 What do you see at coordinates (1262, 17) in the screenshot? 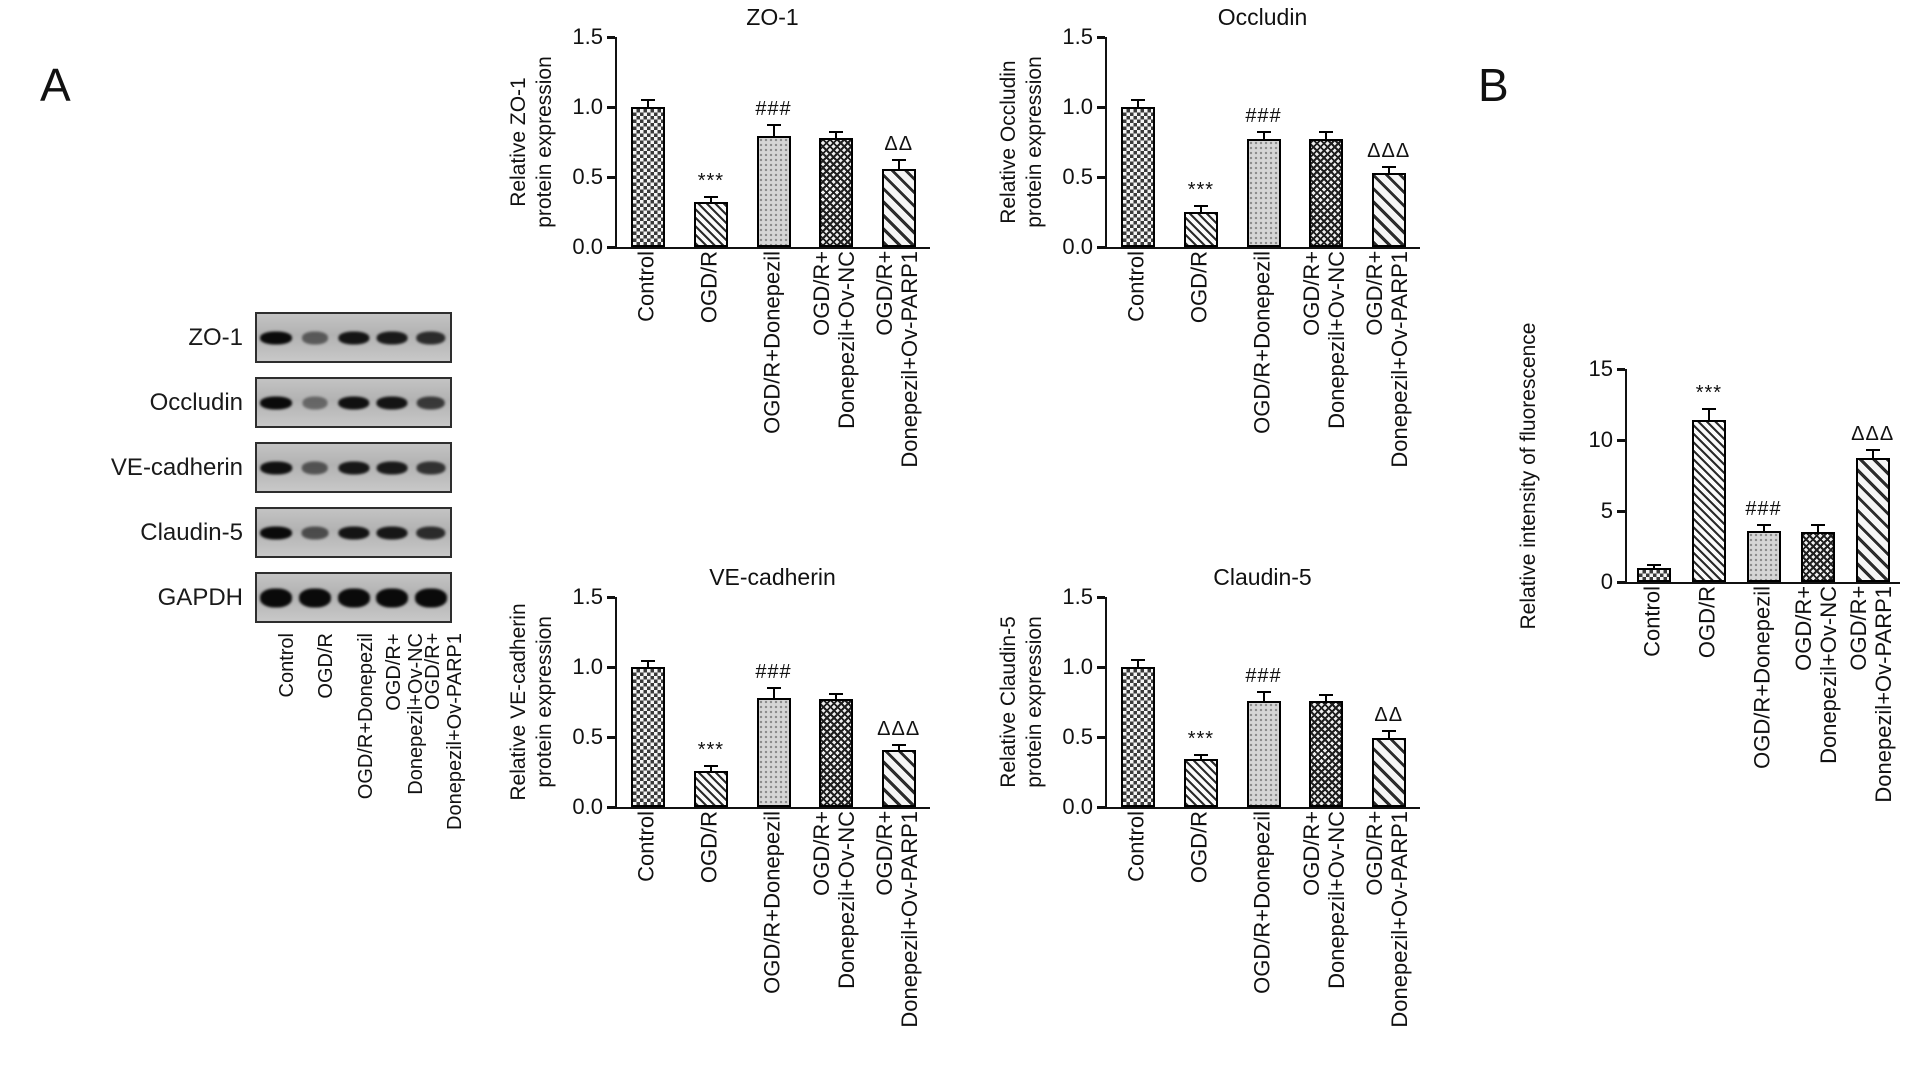
I see `chart-title: Occludin` at bounding box center [1262, 17].